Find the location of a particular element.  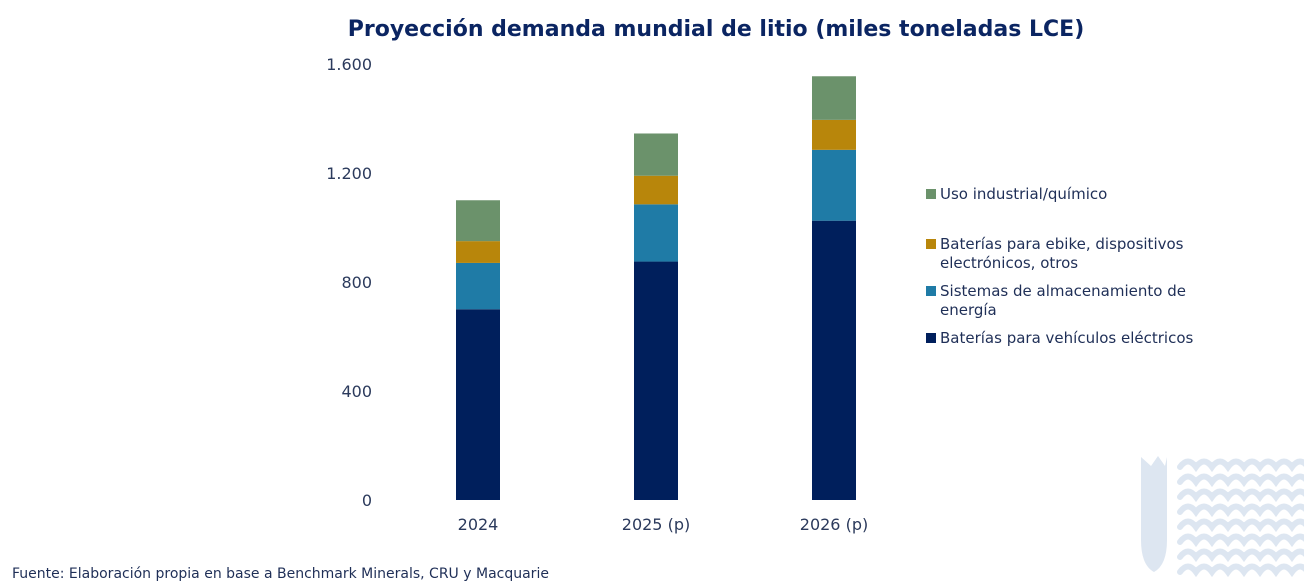

y-tick-label: 1.200 is located at coordinates (349, 173).